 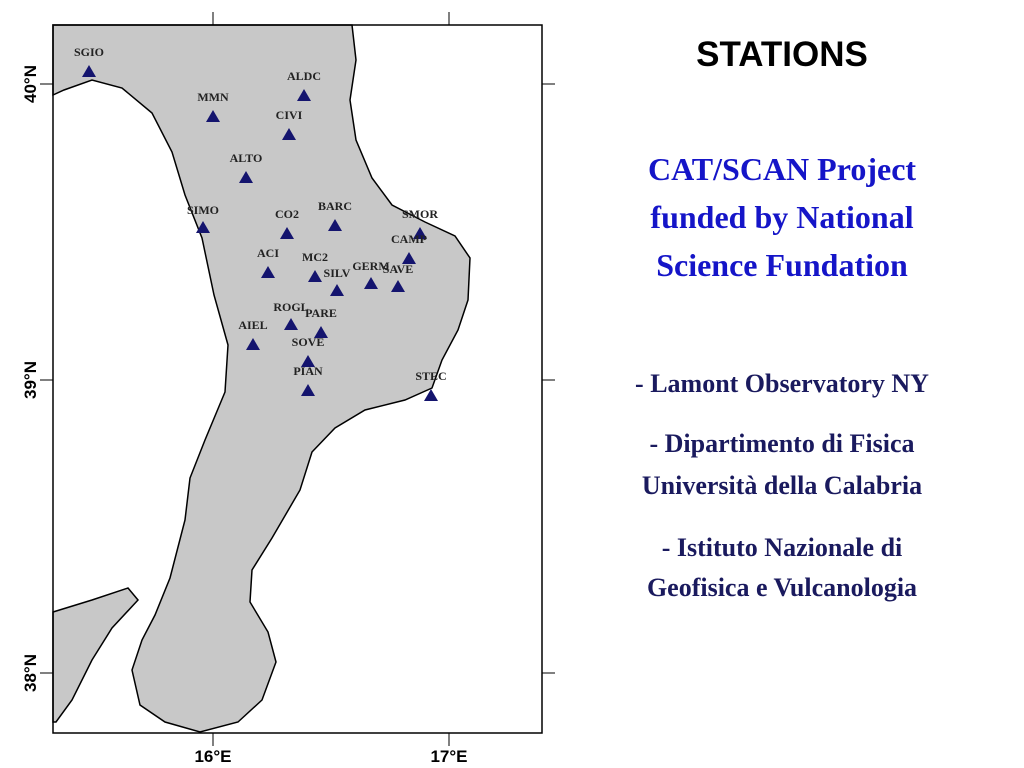 I want to click on project-line: CAT/SCAN Project, so click(x=782, y=169).